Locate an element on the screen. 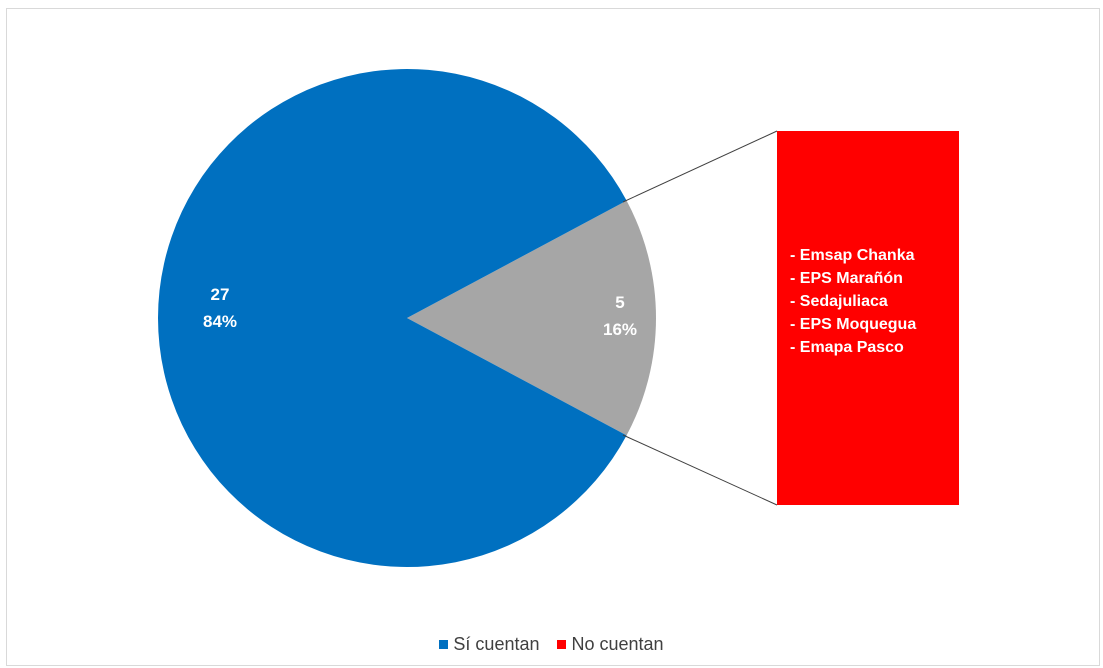 The height and width of the screenshot is (668, 1103). connector-line-top is located at coordinates (700, 166).